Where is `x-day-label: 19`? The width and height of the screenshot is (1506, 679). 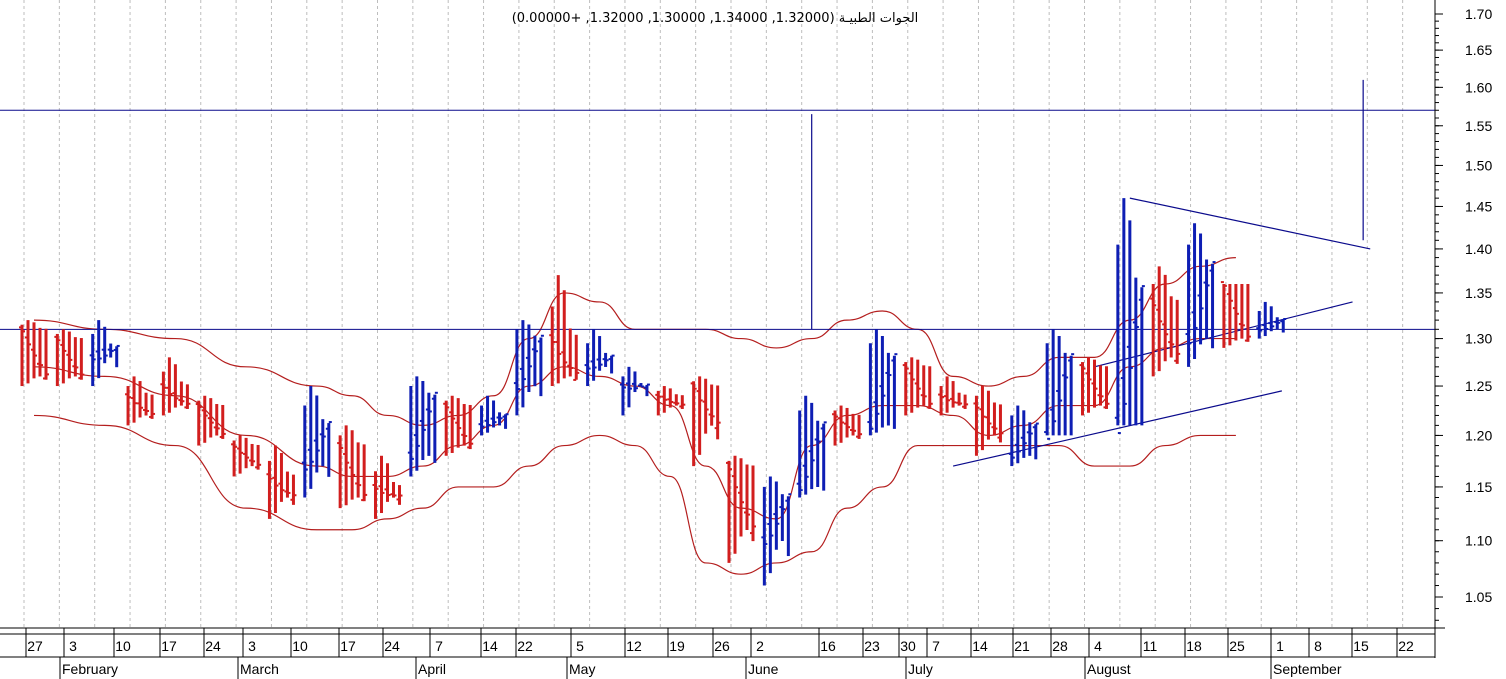 x-day-label: 19 is located at coordinates (677, 646).